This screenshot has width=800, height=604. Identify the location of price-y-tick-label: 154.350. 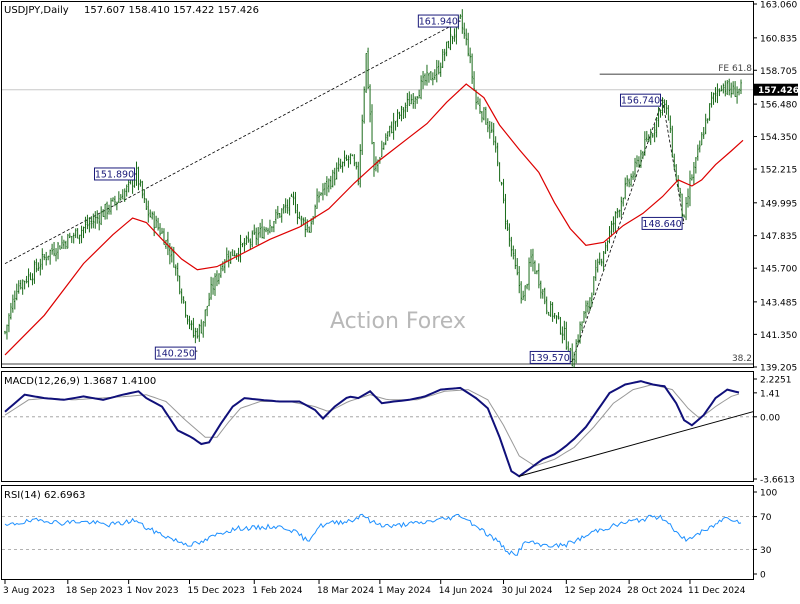
(778, 138).